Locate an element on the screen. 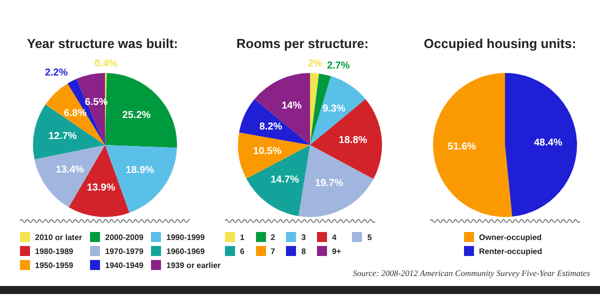 Image resolution: width=600 pixels, height=307 pixels. data-label: 51.6% is located at coordinates (462, 147).